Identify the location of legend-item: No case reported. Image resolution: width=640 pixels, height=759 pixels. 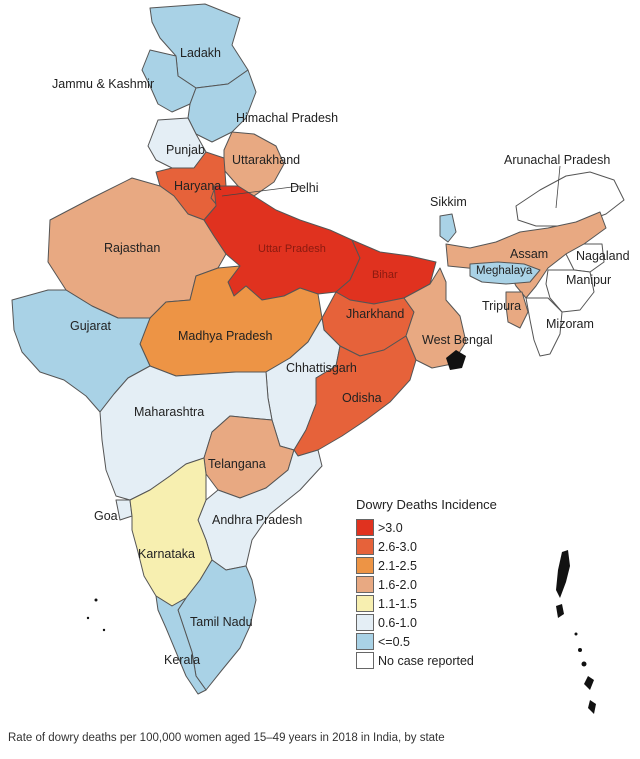
(451, 660).